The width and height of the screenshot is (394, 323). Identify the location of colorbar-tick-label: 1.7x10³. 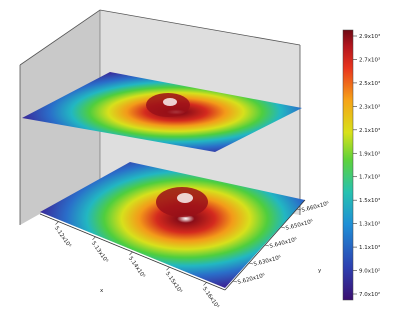
(369, 177).